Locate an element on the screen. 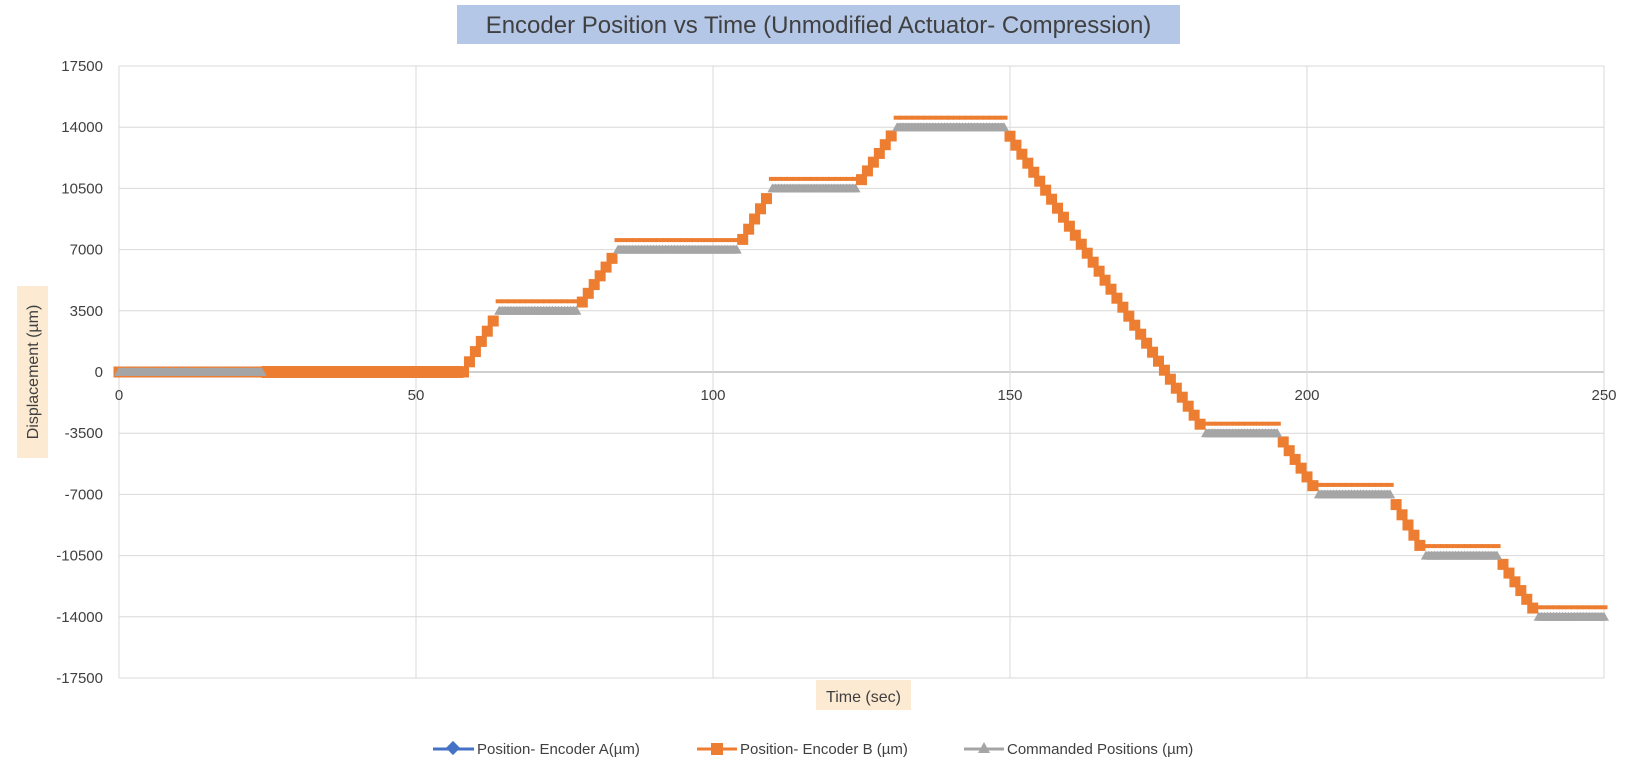 Image resolution: width=1630 pixels, height=764 pixels. y-axis-title: Displacement (µm) is located at coordinates (33, 372).